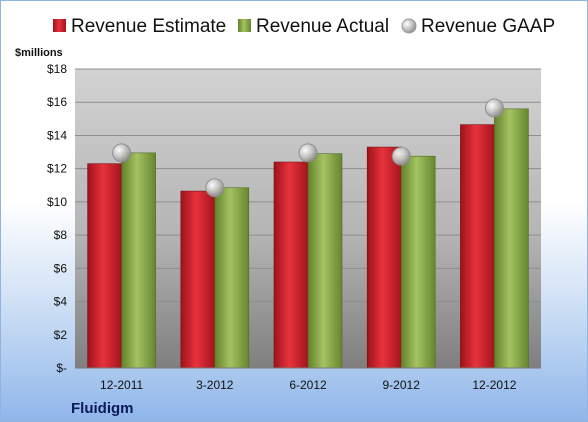  Describe the element at coordinates (61, 268) in the screenshot. I see `y-tick-label: $6` at that location.